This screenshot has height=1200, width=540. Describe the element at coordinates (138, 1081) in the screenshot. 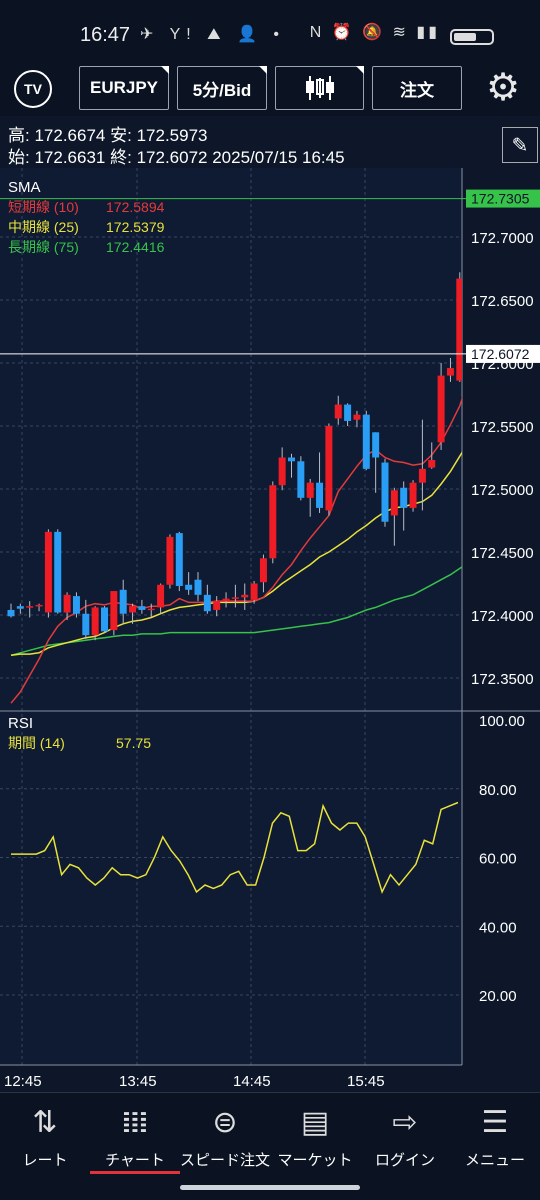

I see `time-axis-label: 13:45` at that location.